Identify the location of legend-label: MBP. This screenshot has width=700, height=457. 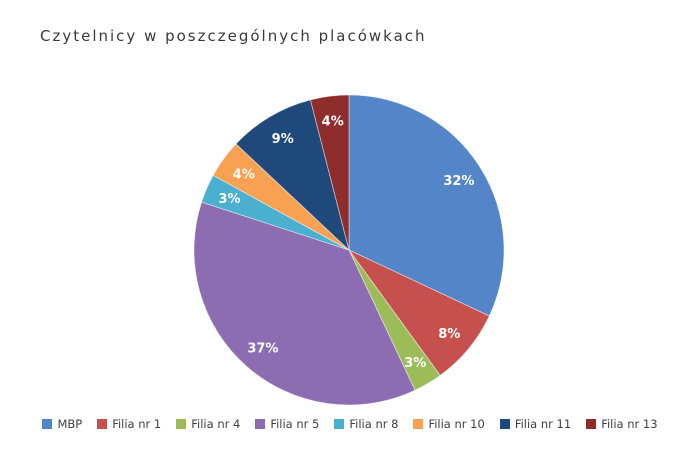
(70, 424).